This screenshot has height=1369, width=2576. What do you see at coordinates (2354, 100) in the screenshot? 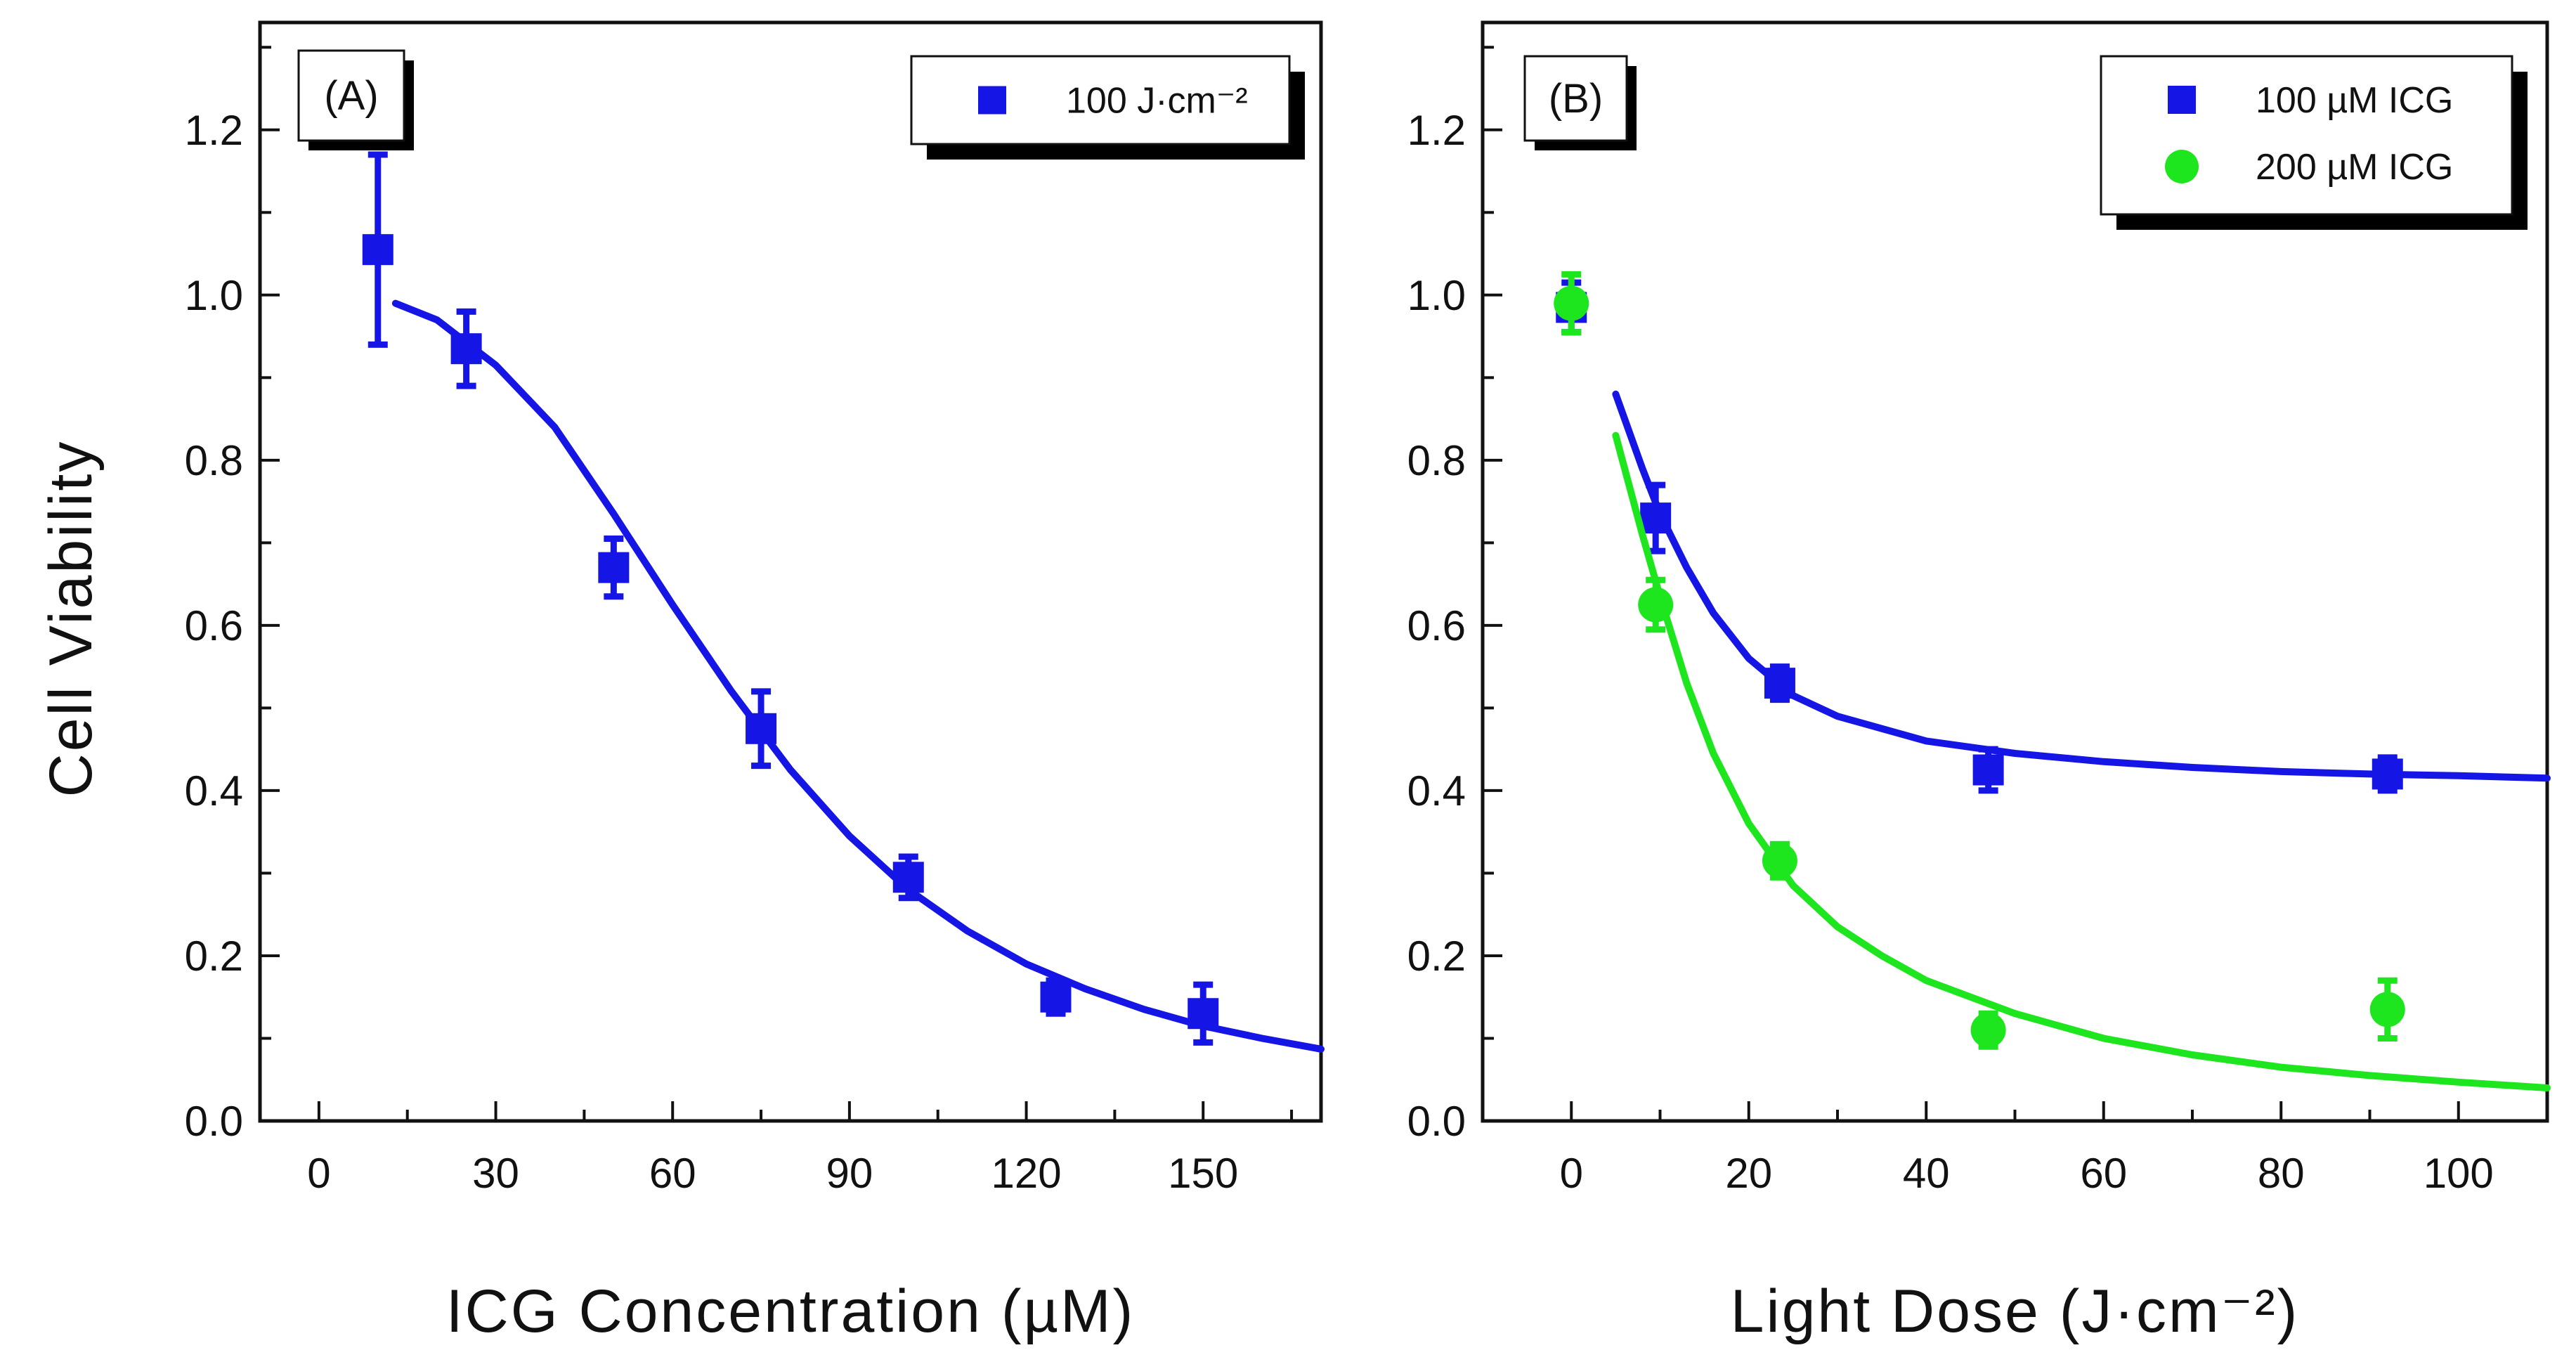
I see `legend-label: 100 µM ICG` at bounding box center [2354, 100].